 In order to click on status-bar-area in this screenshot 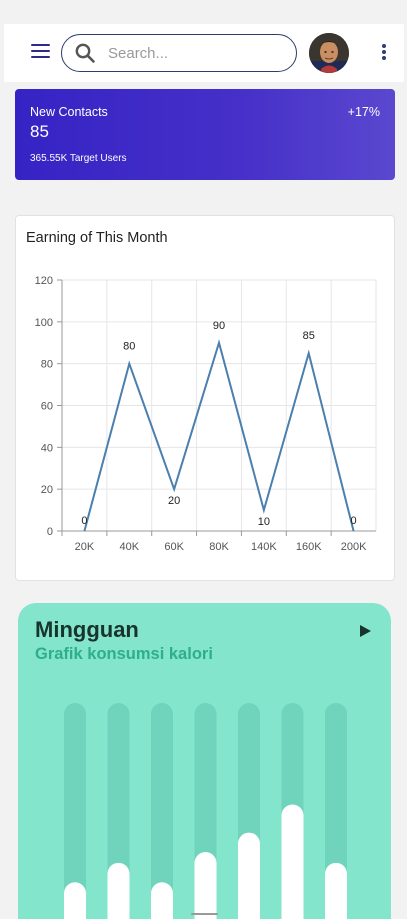, I will do `click(203, 12)`.